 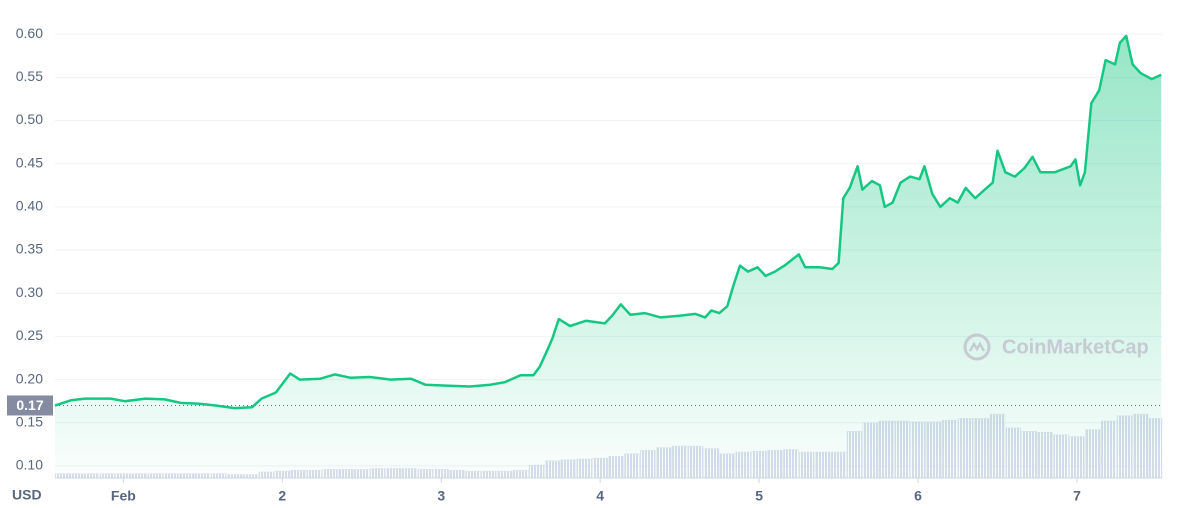 What do you see at coordinates (600, 496) in the screenshot?
I see `x-tick-label: 4` at bounding box center [600, 496].